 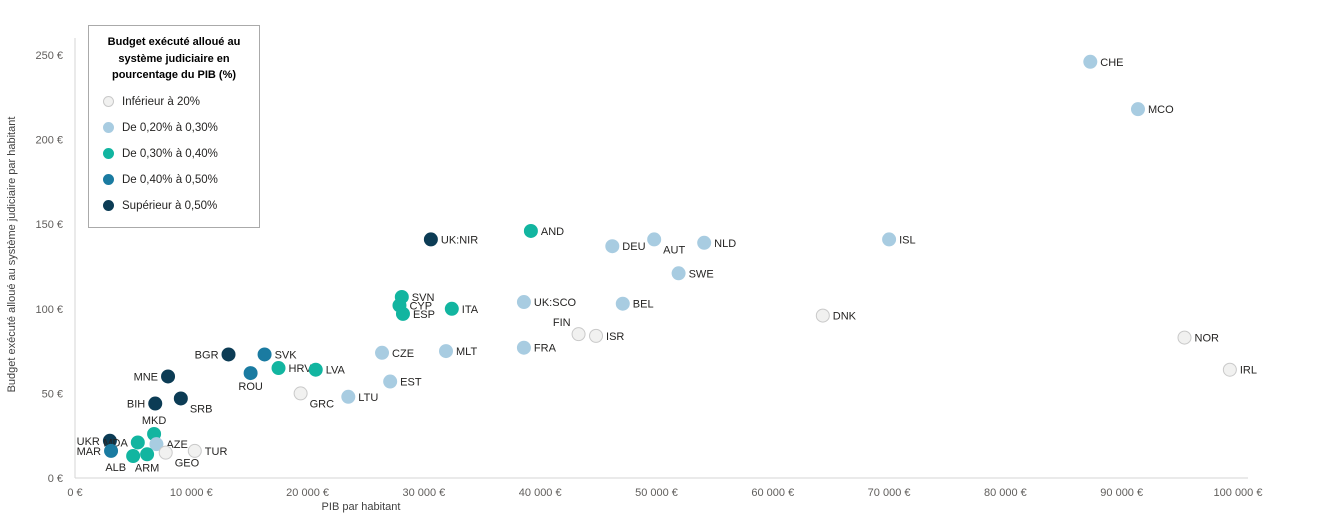 I want to click on point-ESP, so click(x=402, y=313).